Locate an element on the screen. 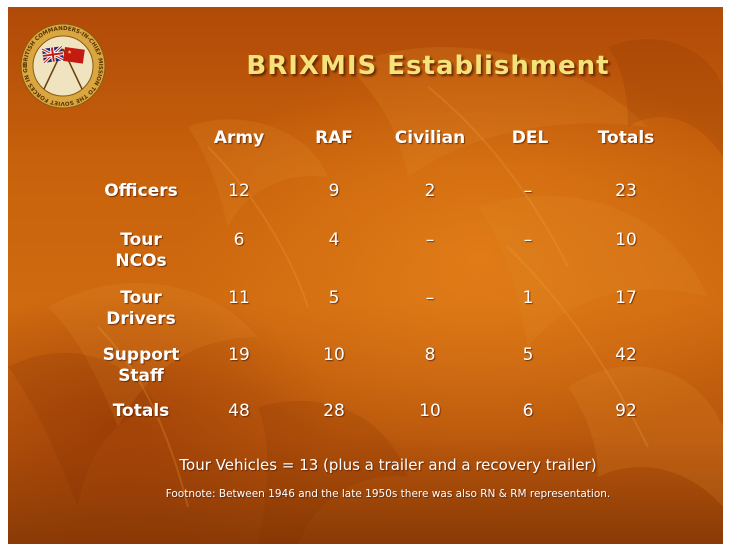 This screenshot has height=550, width=730. table-cell: 23 is located at coordinates (626, 191).